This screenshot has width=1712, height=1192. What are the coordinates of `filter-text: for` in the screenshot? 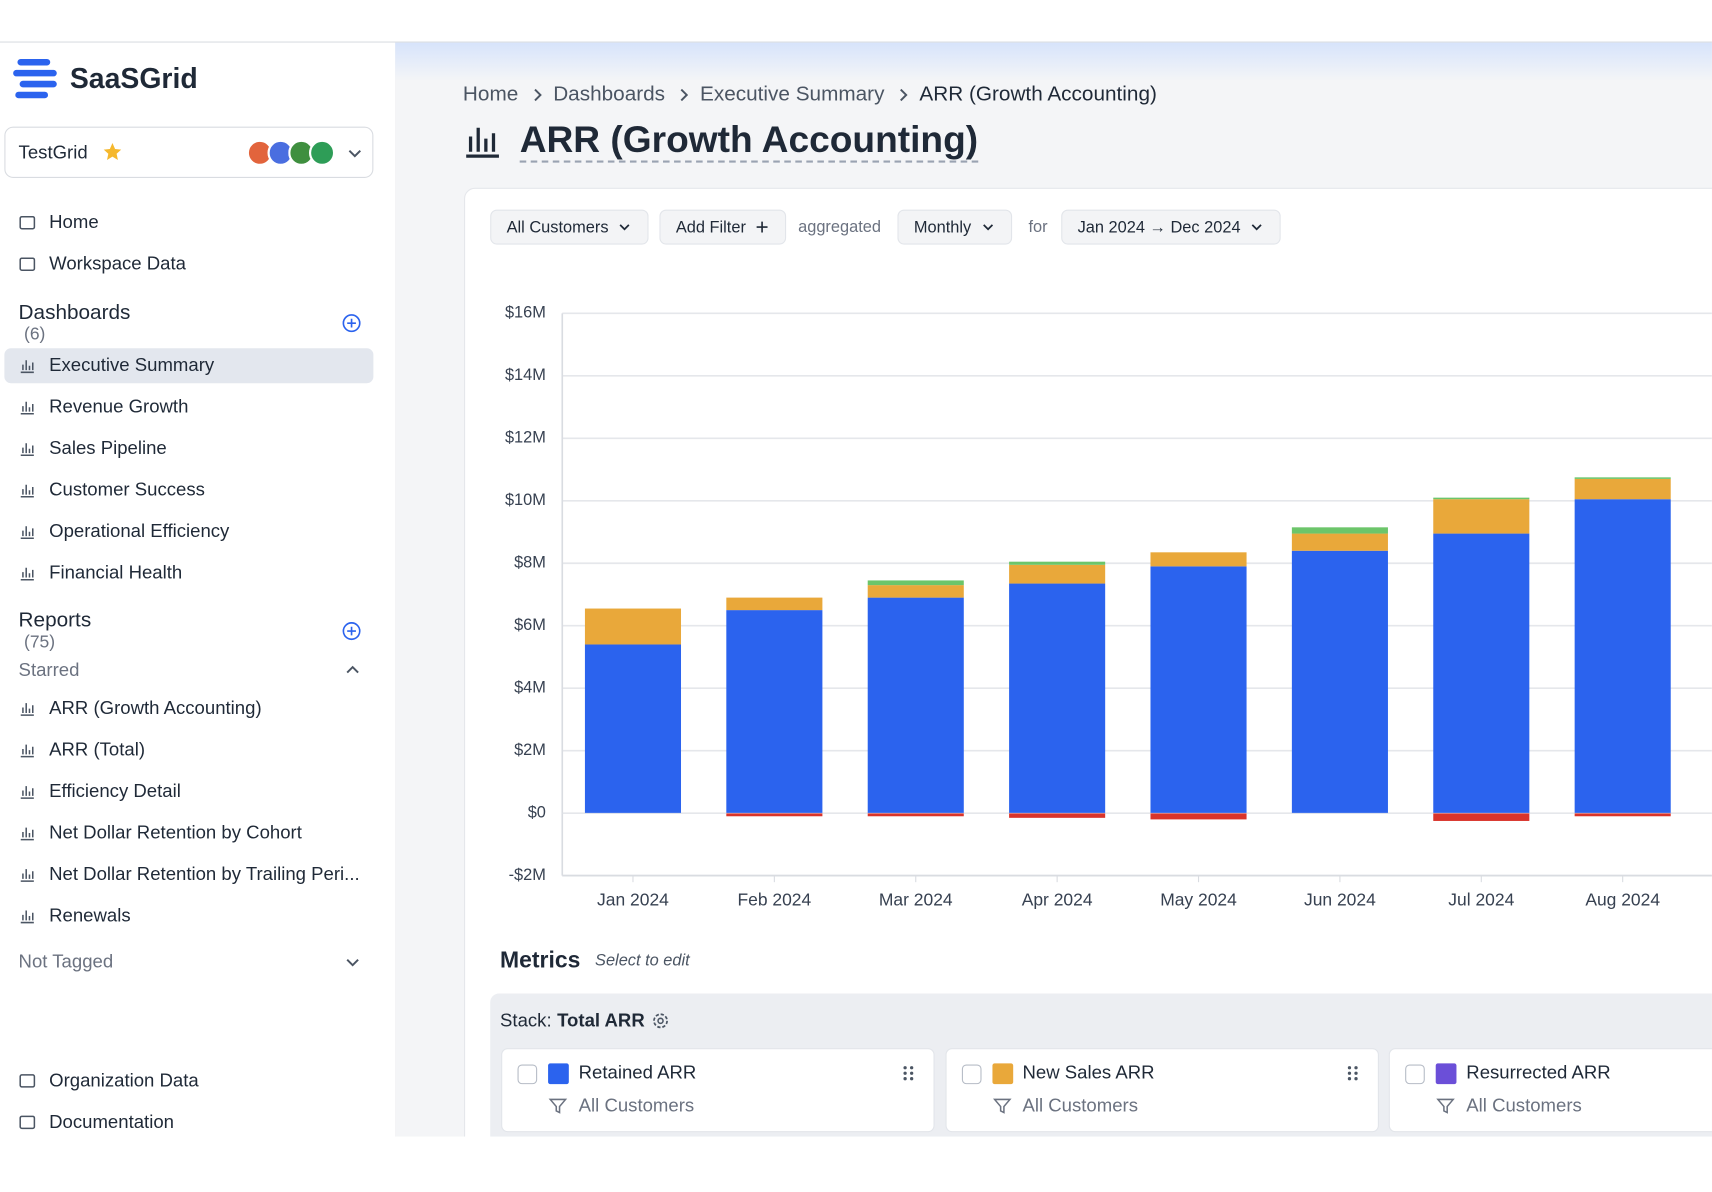 It's located at (1038, 227).